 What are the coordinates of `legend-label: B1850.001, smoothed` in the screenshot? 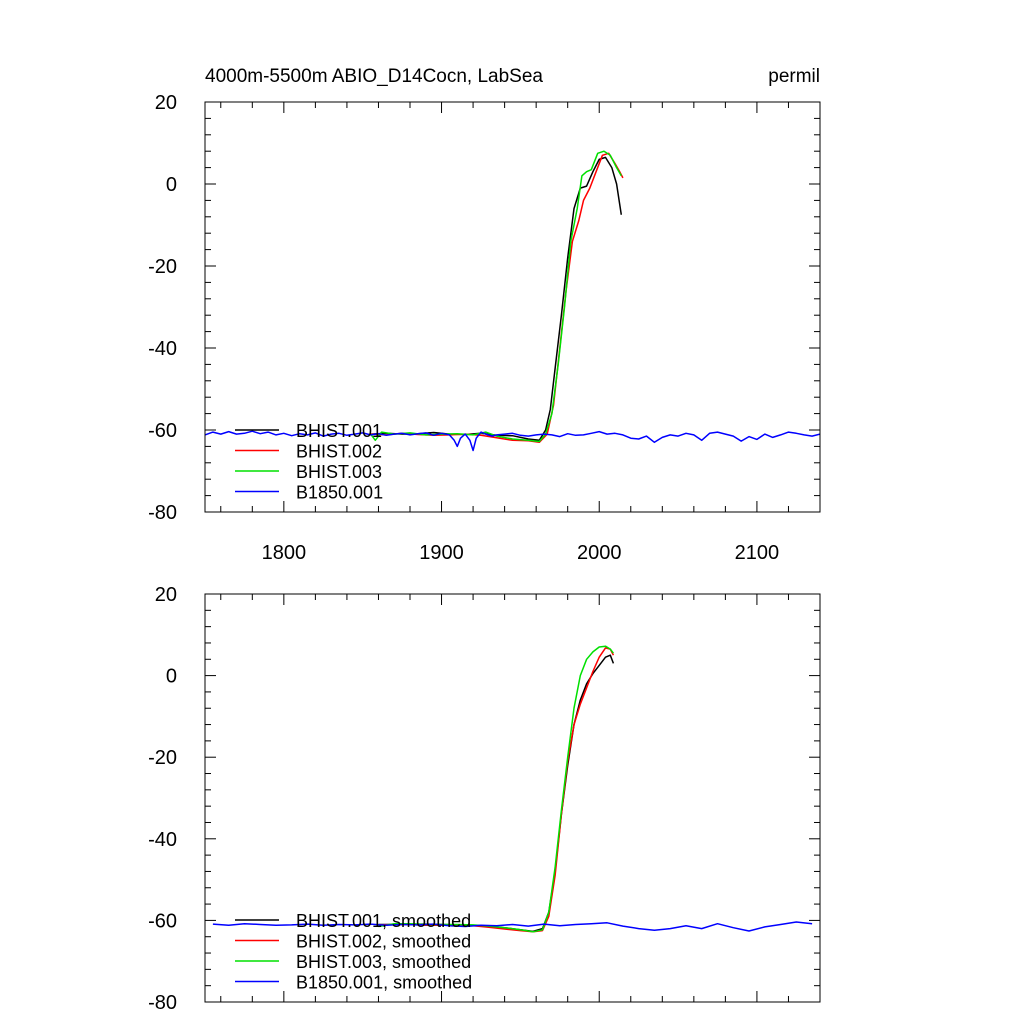 It's located at (384, 983).